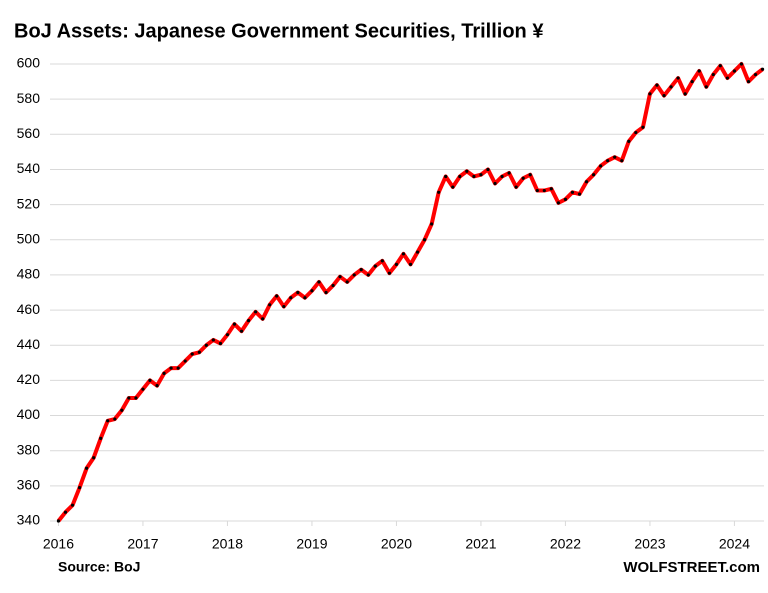 The width and height of the screenshot is (768, 593). I want to click on x-tick-label: 2021, so click(480, 544).